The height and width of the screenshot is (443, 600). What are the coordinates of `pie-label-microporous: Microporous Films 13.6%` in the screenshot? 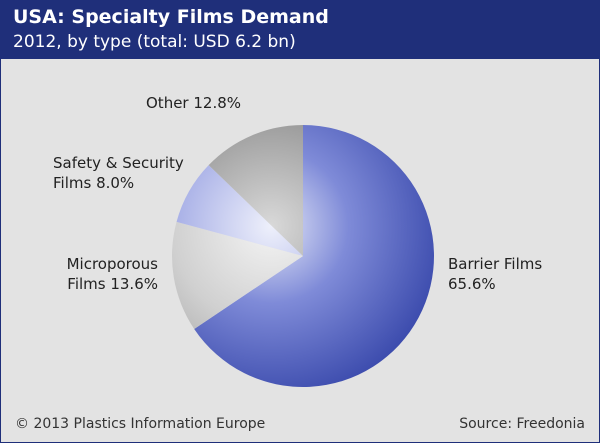 It's located at (113, 274).